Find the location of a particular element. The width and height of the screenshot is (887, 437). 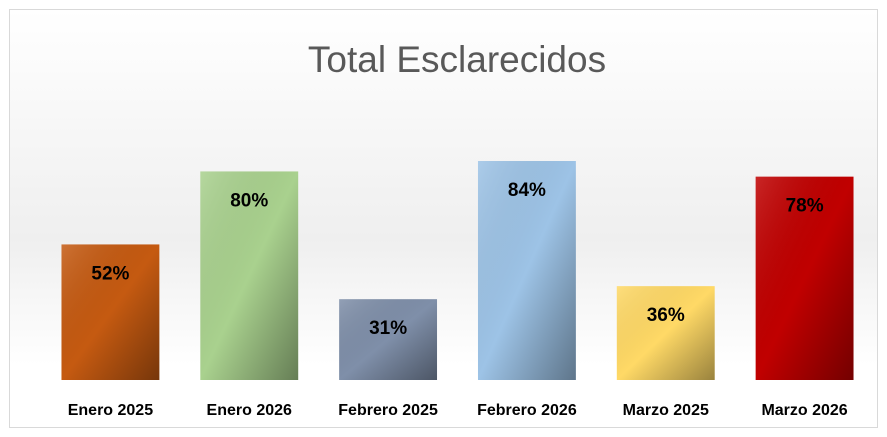

chart-title: Total Esclarecidos is located at coordinates (457, 59).